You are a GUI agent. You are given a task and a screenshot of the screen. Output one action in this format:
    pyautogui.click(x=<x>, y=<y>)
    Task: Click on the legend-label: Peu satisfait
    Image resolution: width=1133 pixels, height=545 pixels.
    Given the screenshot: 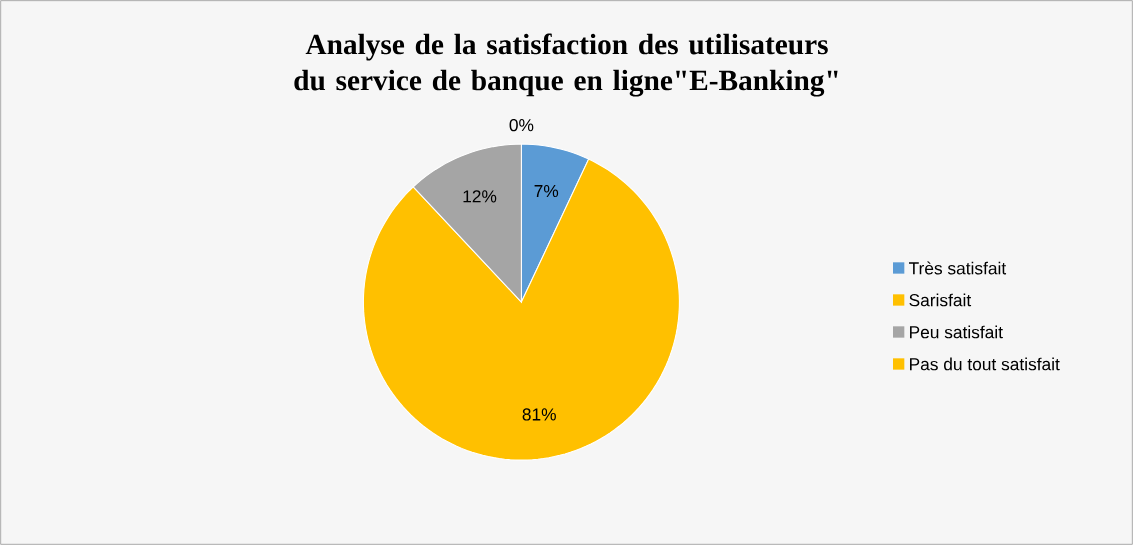 What is the action you would take?
    pyautogui.click(x=956, y=332)
    